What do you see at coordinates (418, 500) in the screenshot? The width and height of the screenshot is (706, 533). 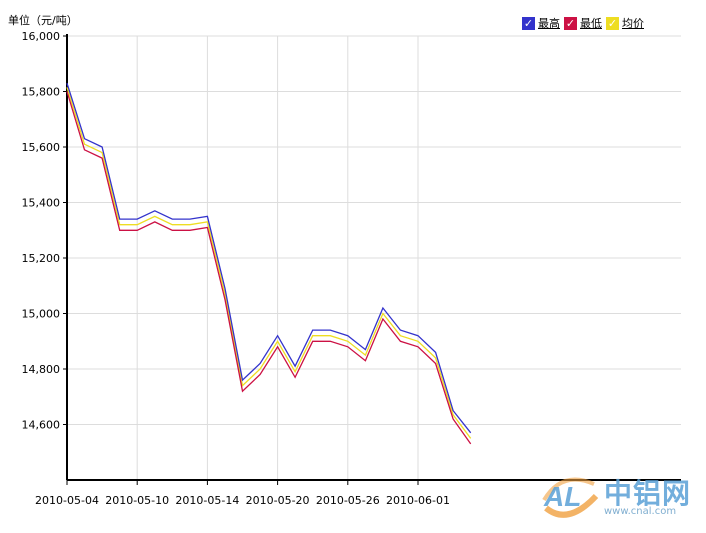 I see `x-tick-label: 2010-06-01` at bounding box center [418, 500].